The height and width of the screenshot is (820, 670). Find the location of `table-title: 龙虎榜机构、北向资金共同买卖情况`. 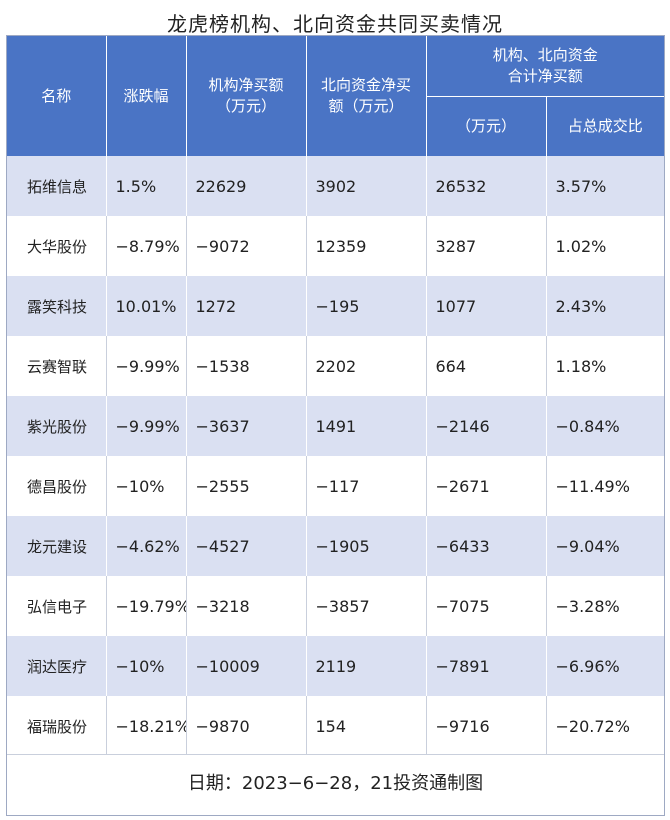

table-title: 龙虎榜机构、北向资金共同买卖情况 is located at coordinates (335, 24).